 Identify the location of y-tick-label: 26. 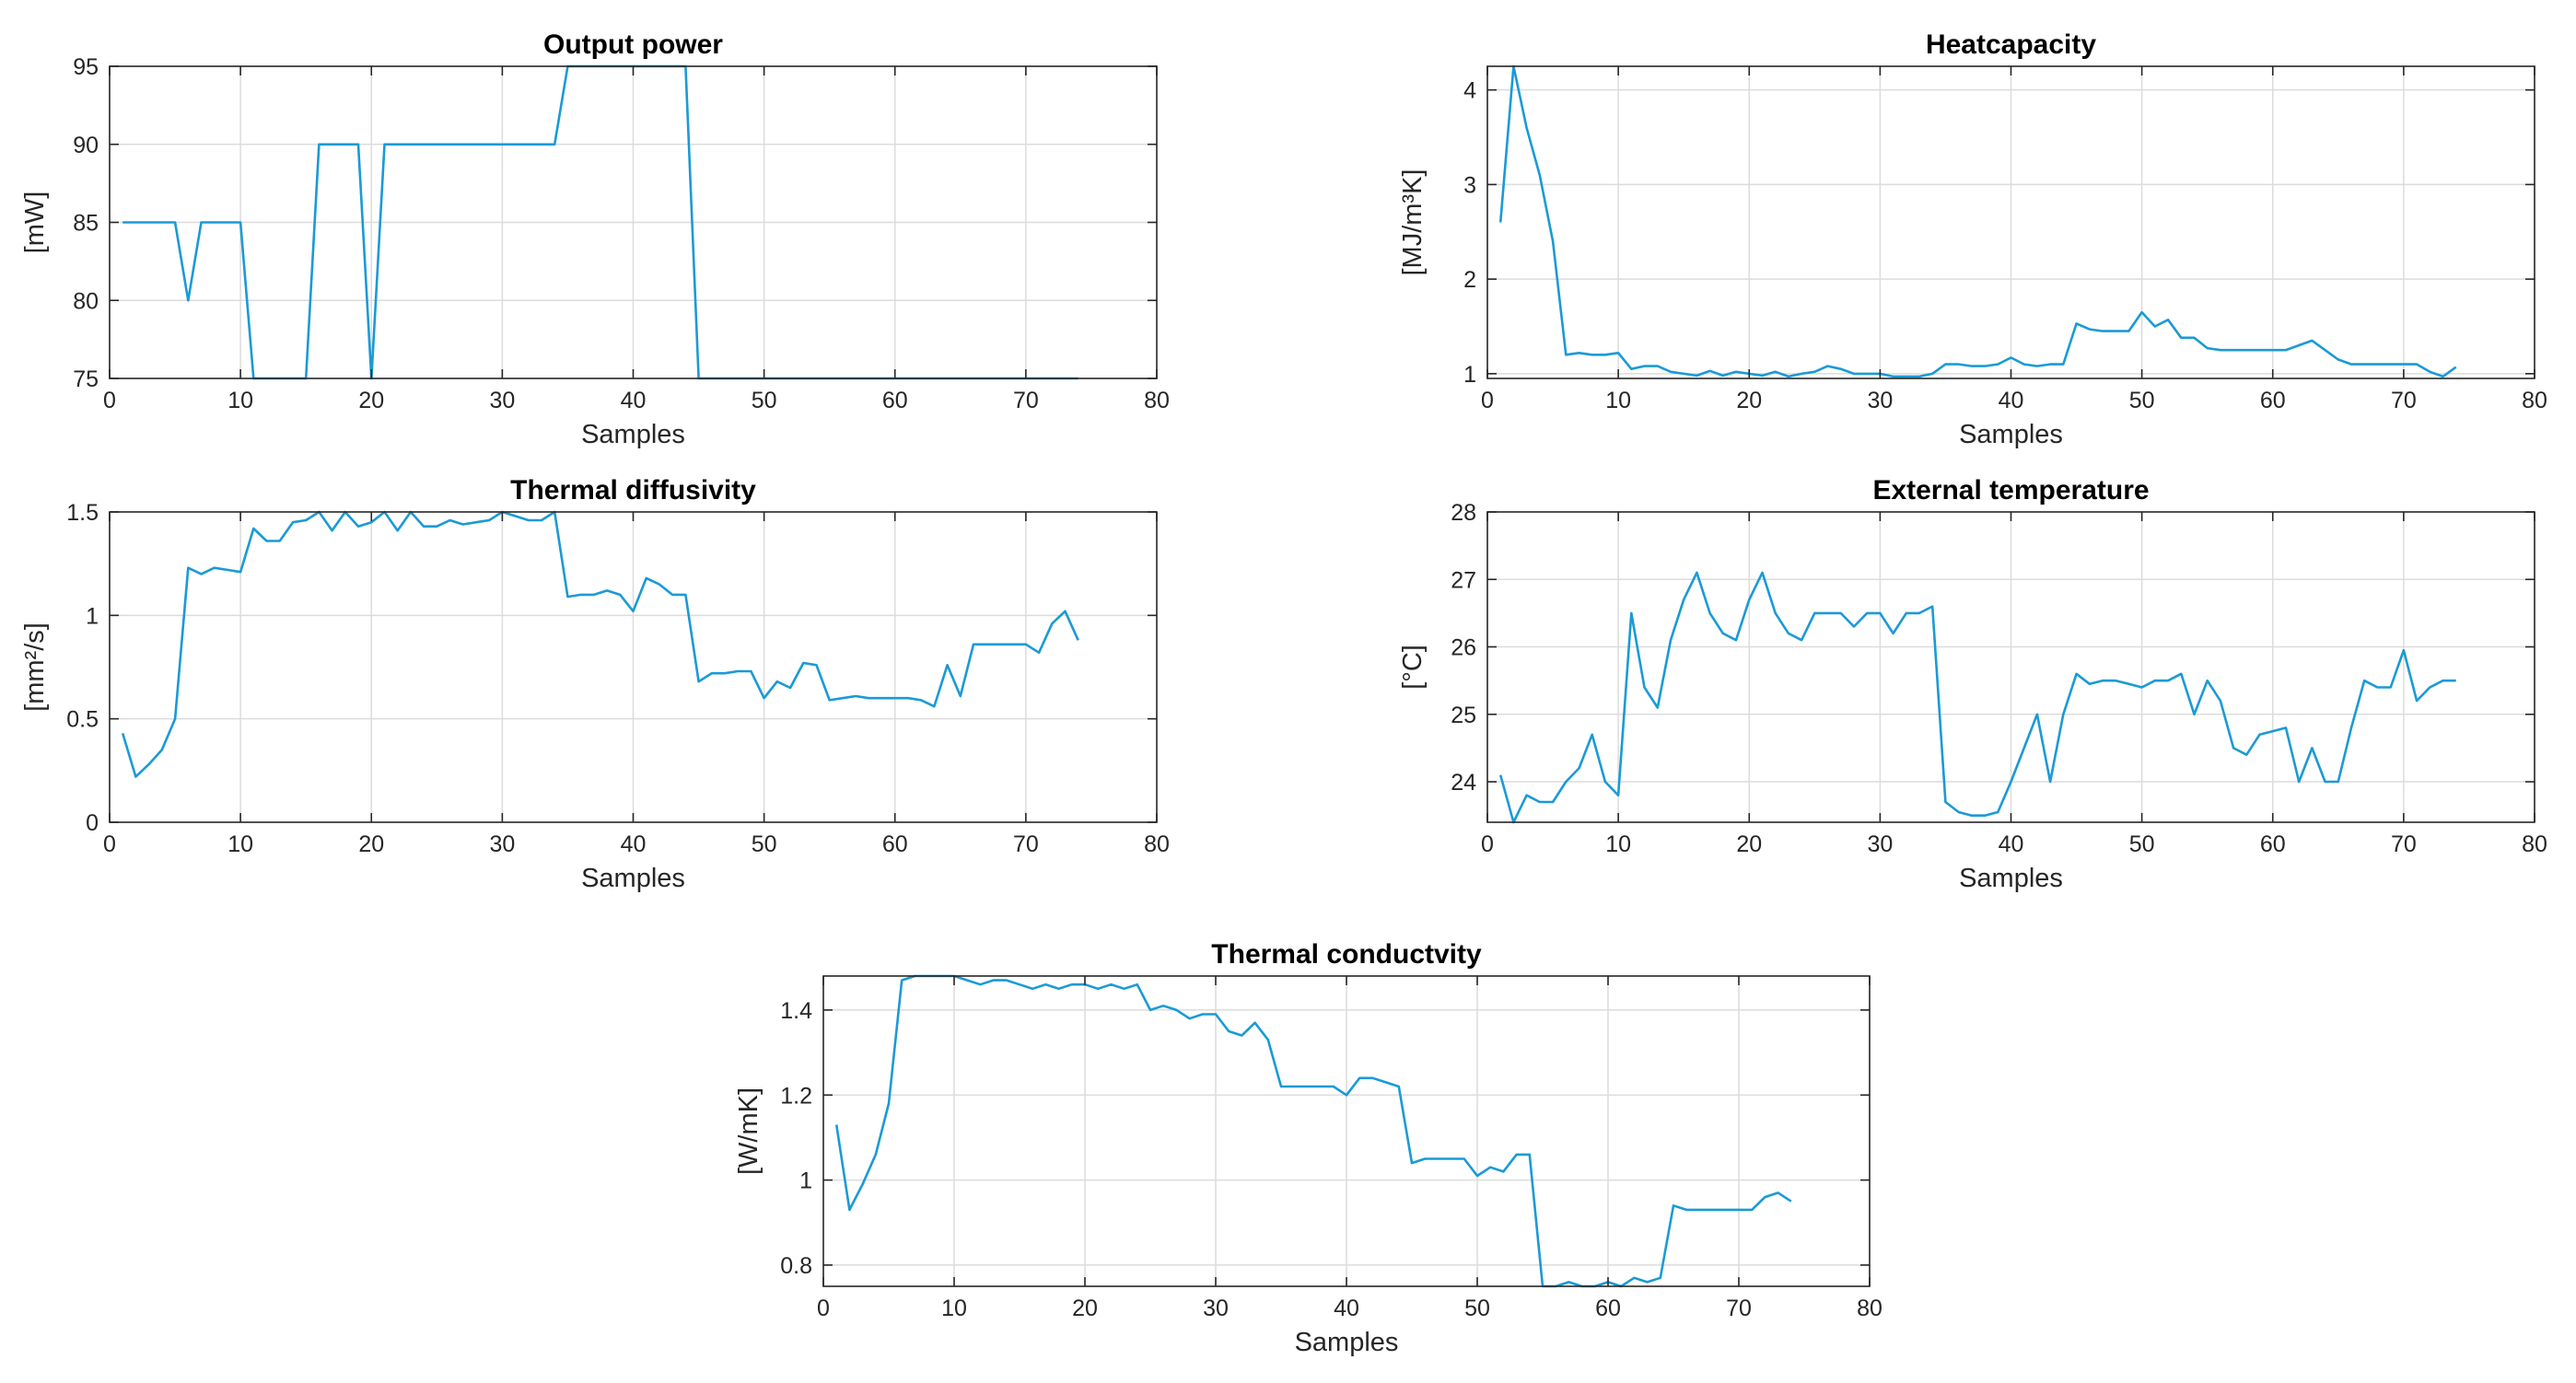
(1463, 648).